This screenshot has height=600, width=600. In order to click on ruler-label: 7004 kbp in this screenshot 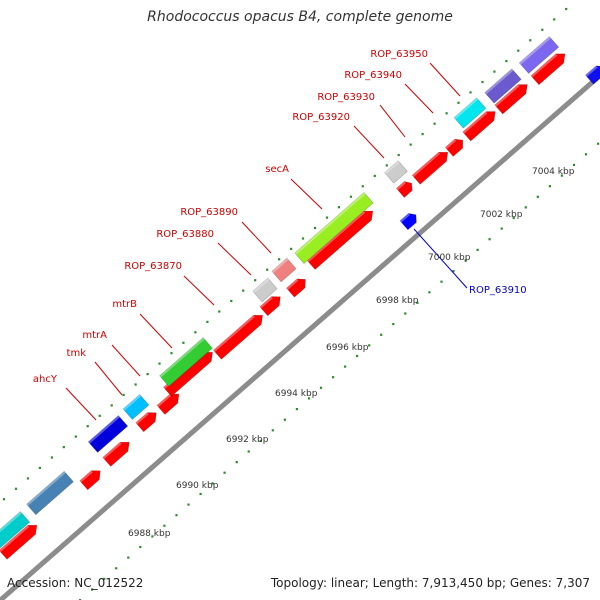, I will do `click(553, 172)`.